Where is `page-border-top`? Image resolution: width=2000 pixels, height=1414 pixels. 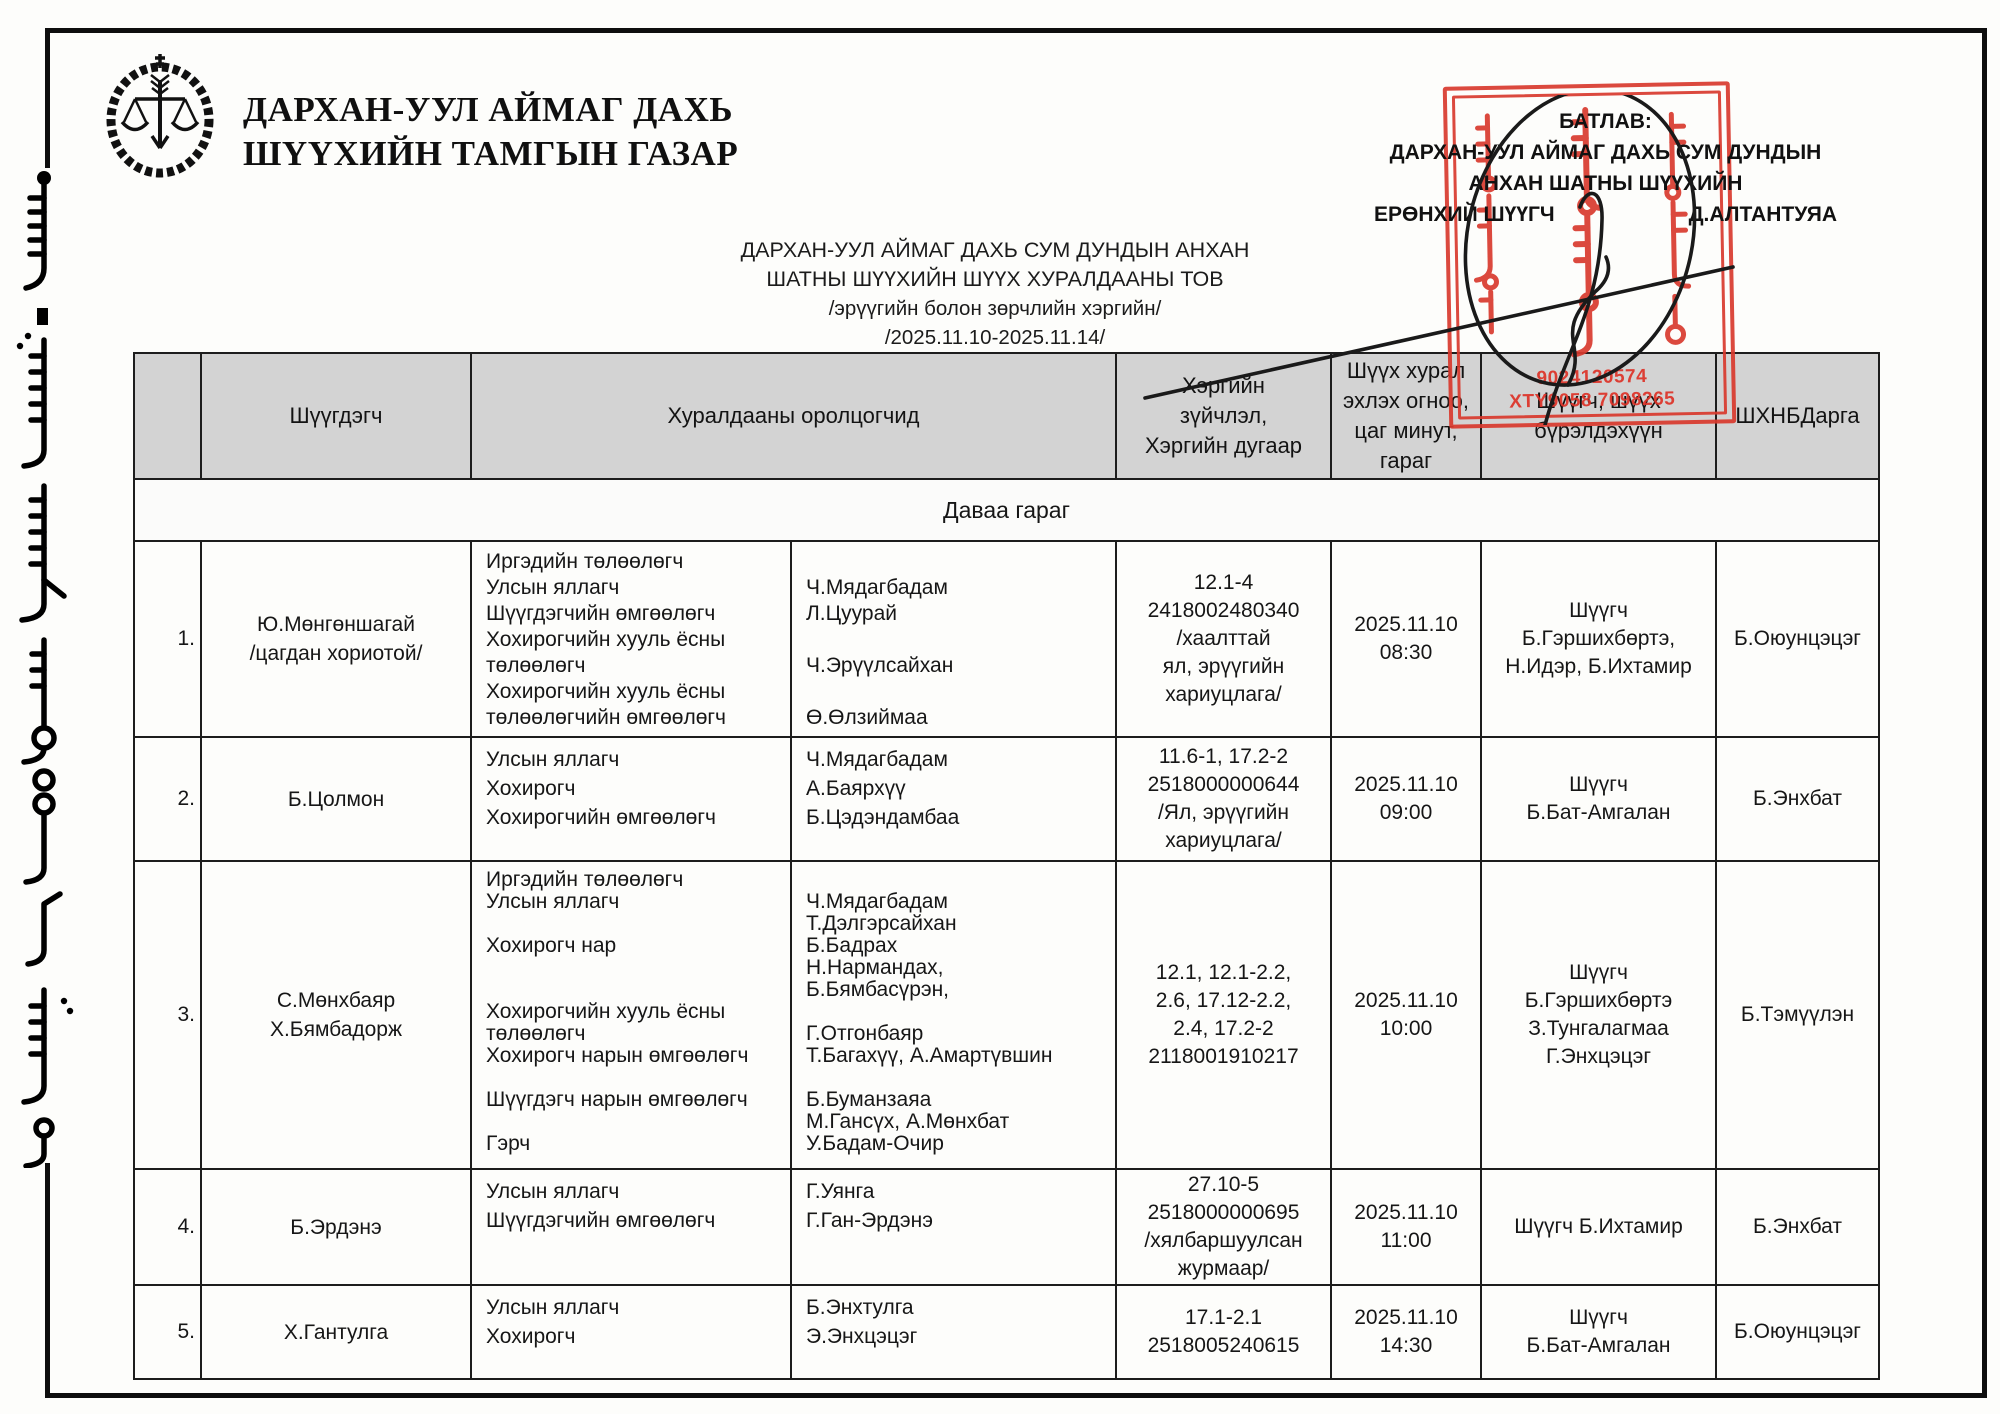
page-border-top is located at coordinates (1016, 30).